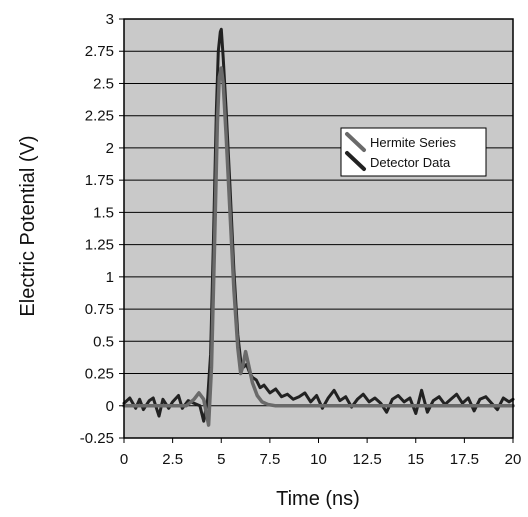 This screenshot has height=517, width=528. Describe the element at coordinates (103, 341) in the screenshot. I see `y-tick-label: 0.5` at that location.